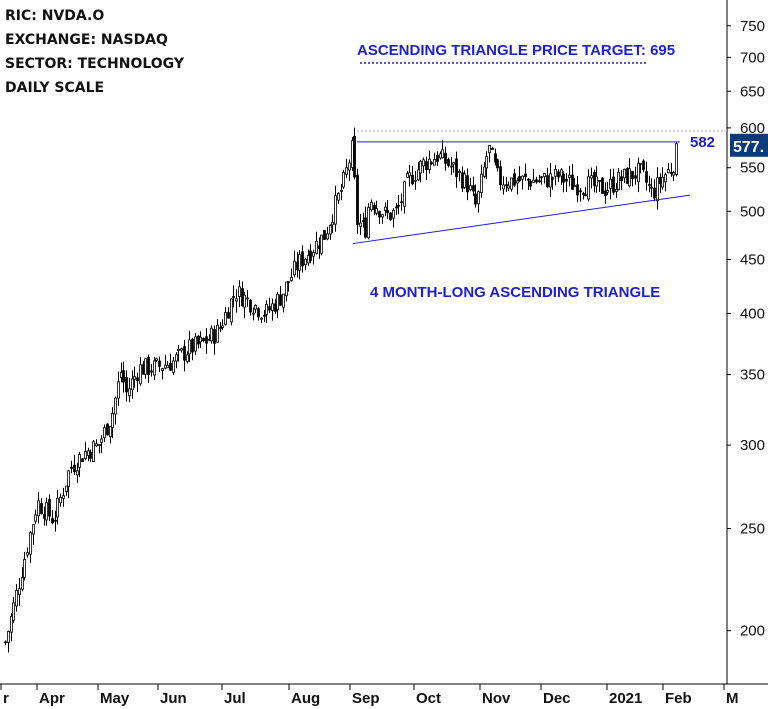 The image size is (768, 709). I want to click on y-tick-label: 200, so click(752, 631).